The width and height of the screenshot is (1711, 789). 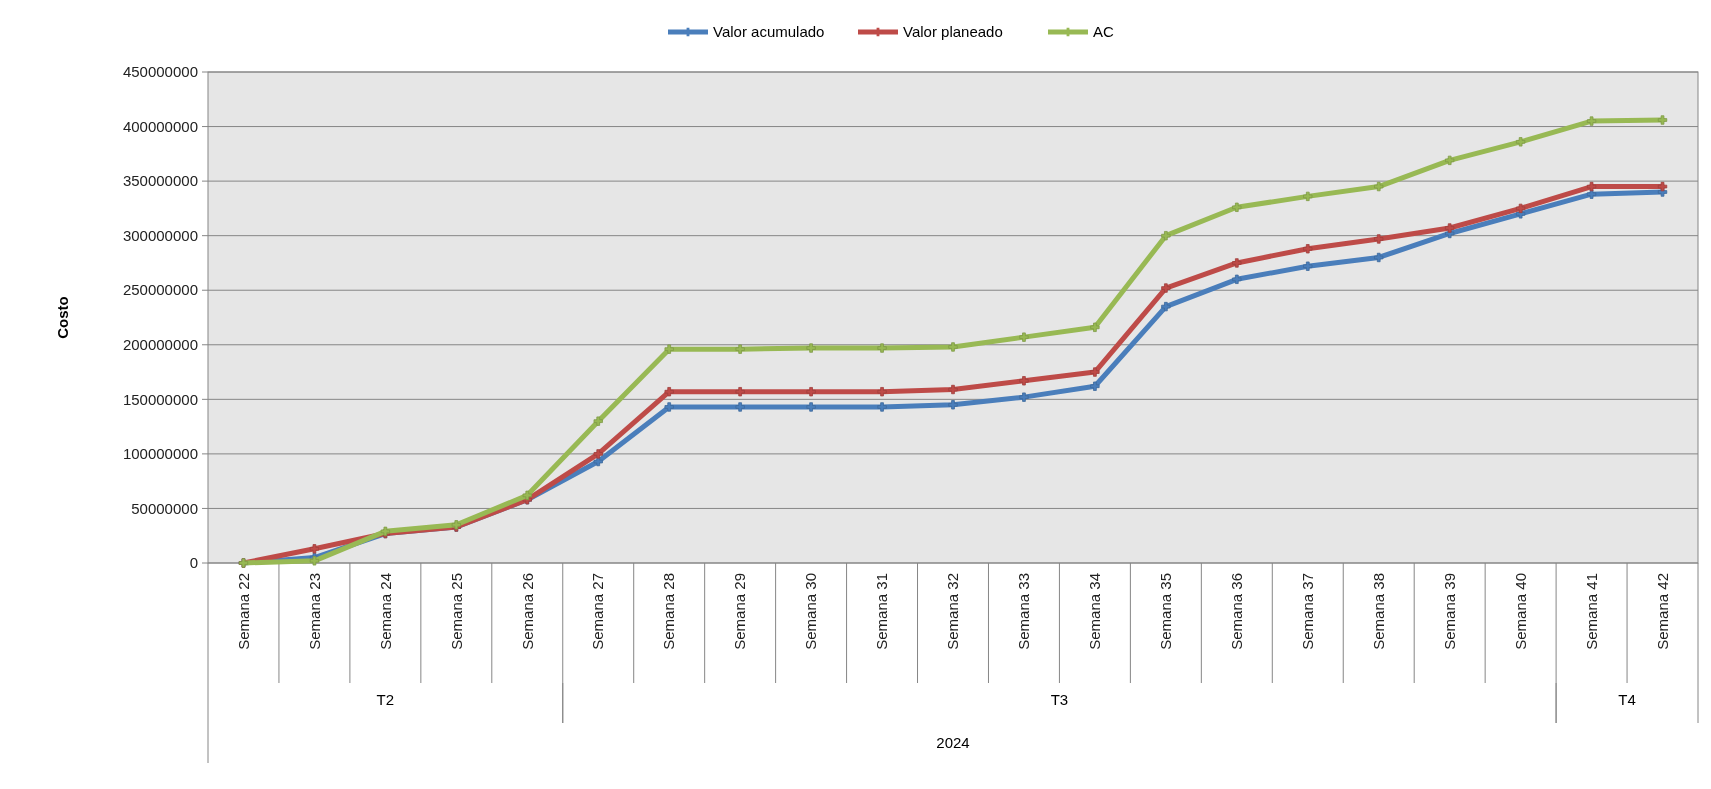 I want to click on y-tick-label: 0, so click(x=193, y=563).